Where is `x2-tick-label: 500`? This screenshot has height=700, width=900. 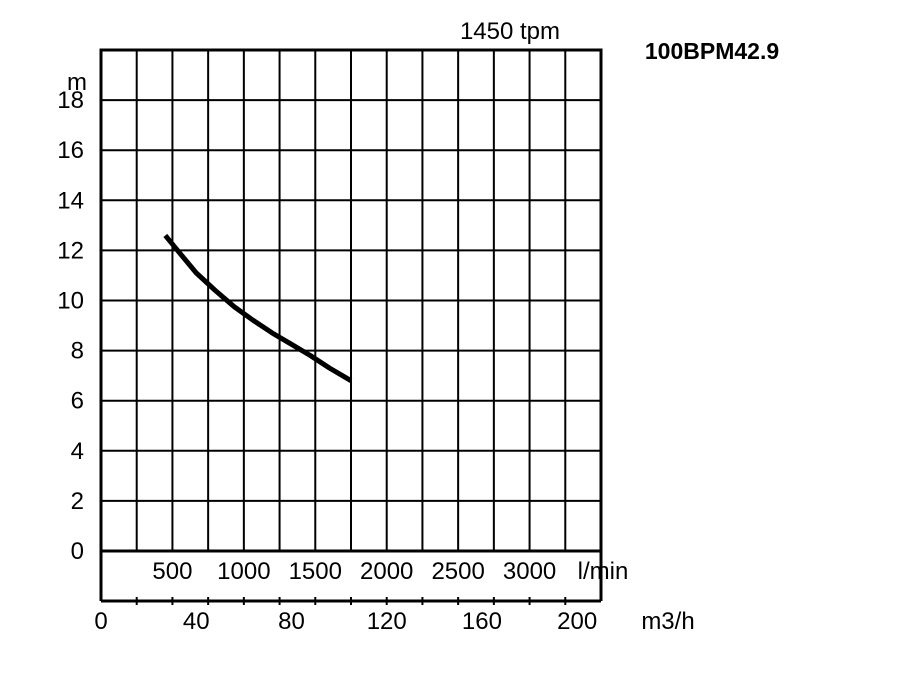
x2-tick-label: 500 is located at coordinates (172, 571).